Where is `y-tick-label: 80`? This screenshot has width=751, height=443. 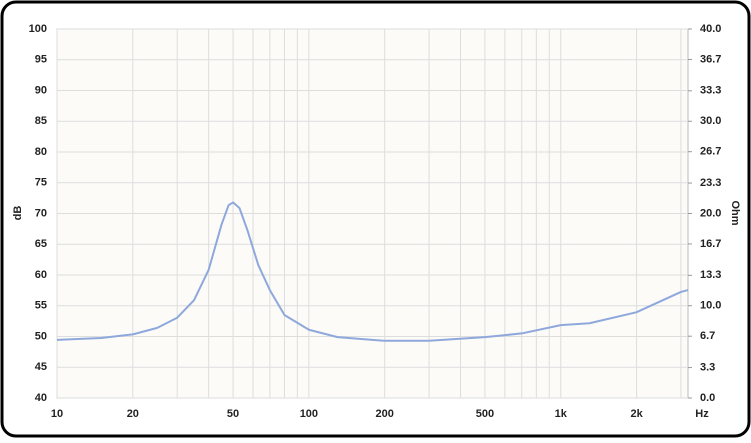
y-tick-label: 80 is located at coordinates (41, 152).